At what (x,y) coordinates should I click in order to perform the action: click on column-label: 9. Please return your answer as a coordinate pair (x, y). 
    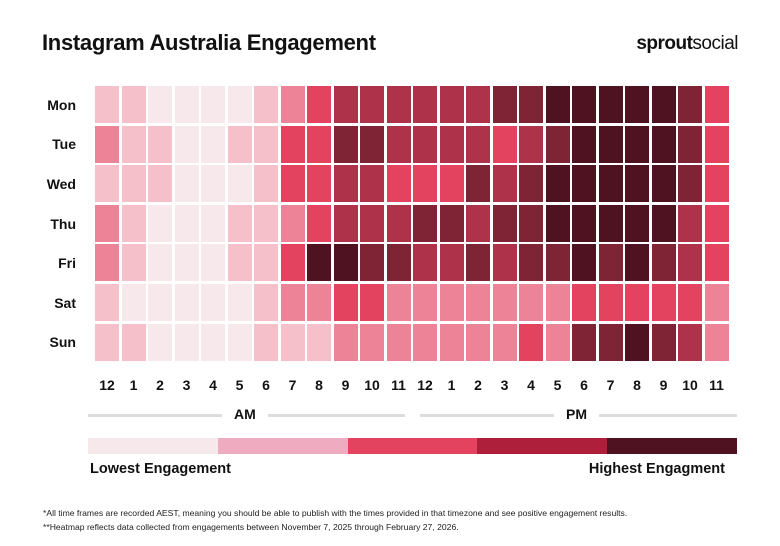
    Looking at the image, I should click on (345, 385).